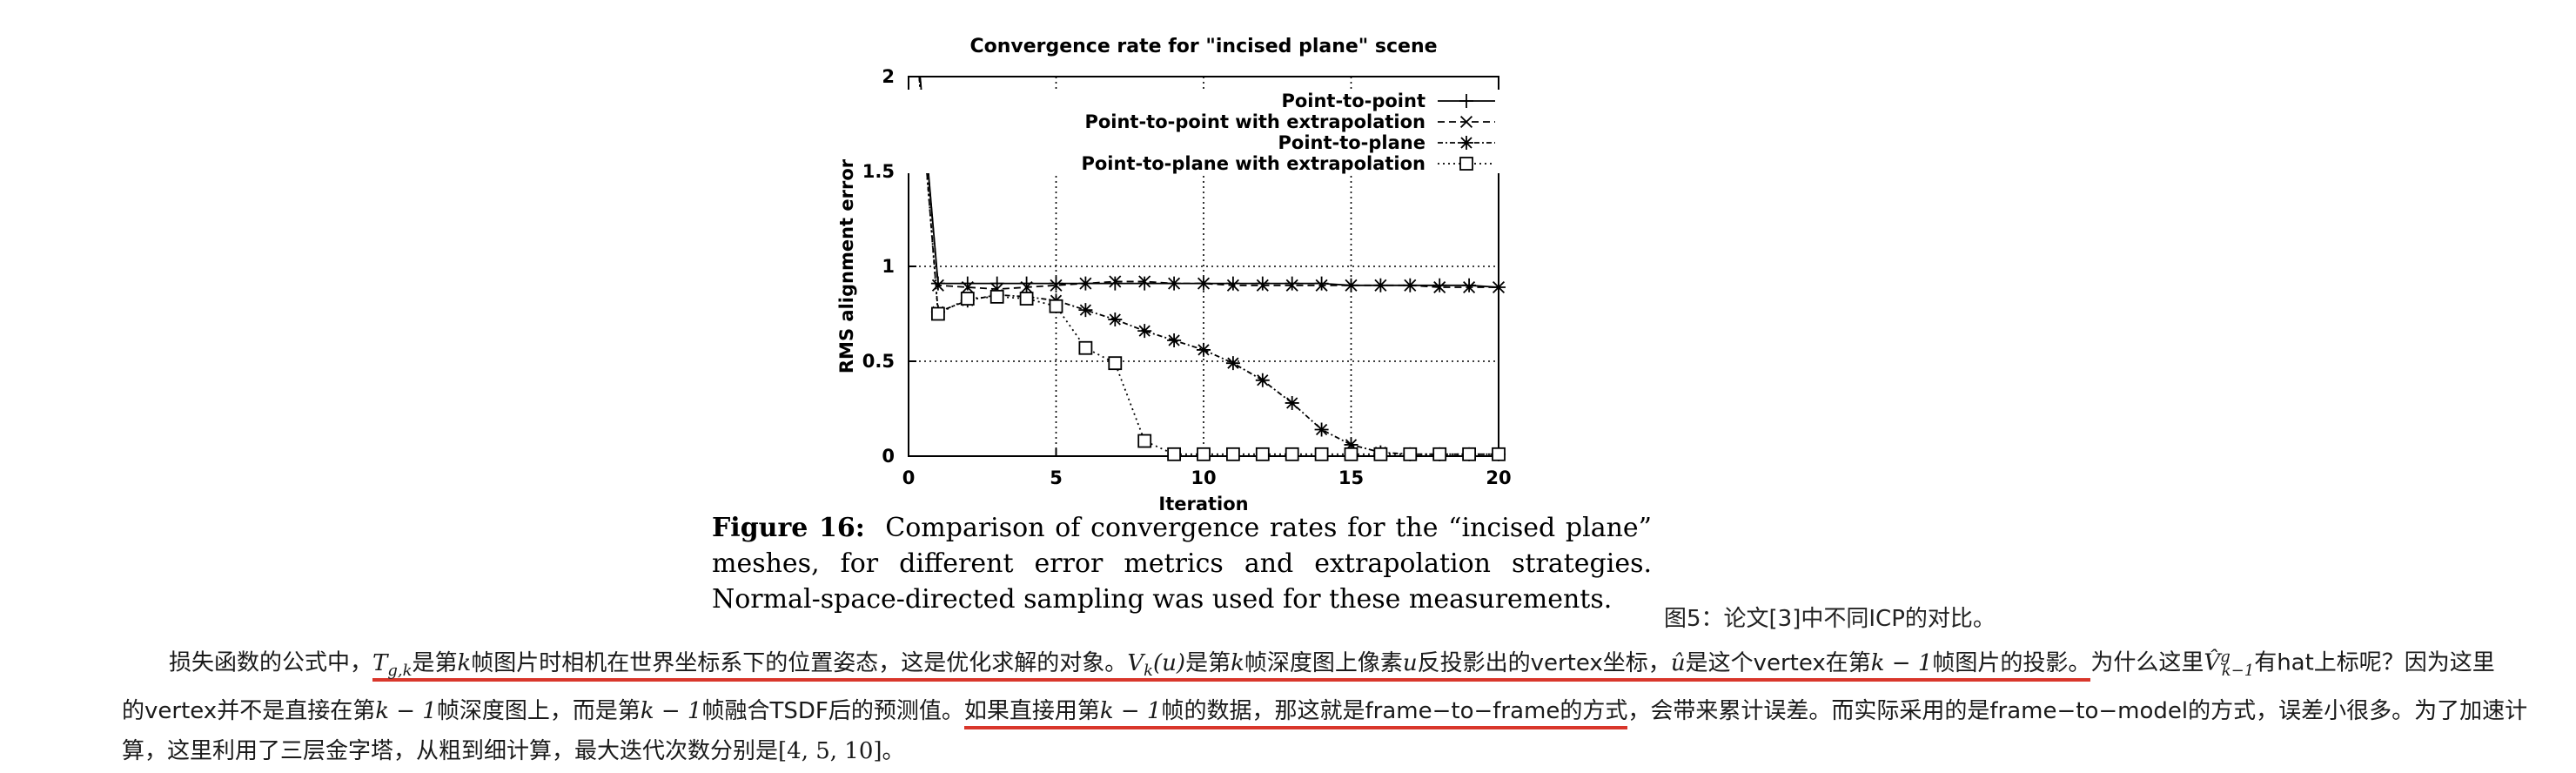 The width and height of the screenshot is (2576, 773). What do you see at coordinates (1830, 619) in the screenshot?
I see `figure-note: 图5：论文[3]中不同ICP的对比。` at bounding box center [1830, 619].